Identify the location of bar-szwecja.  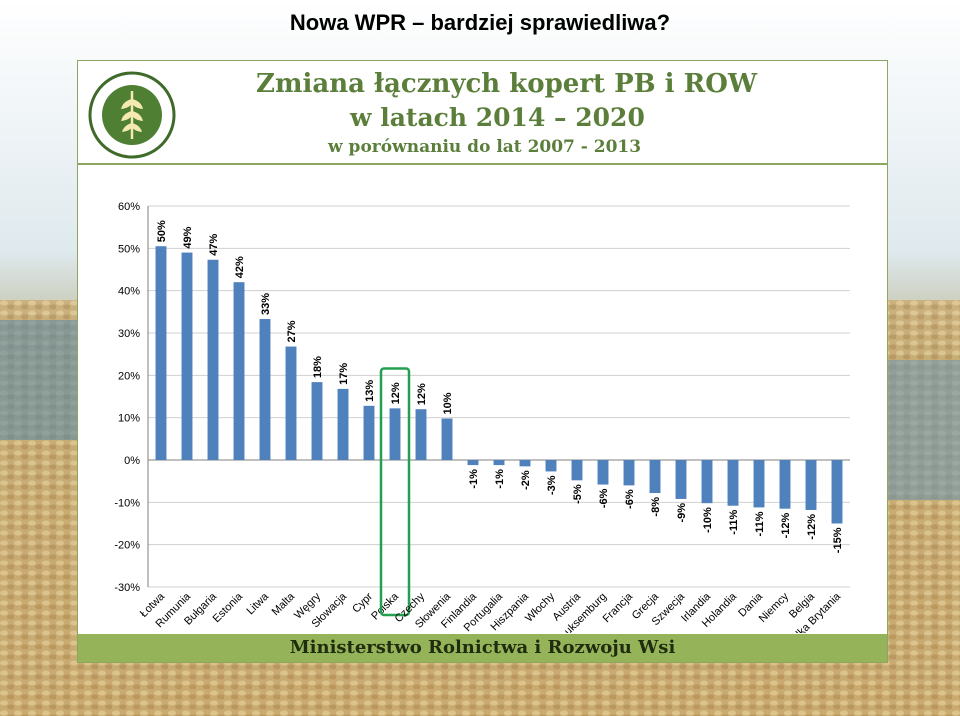
(681, 479).